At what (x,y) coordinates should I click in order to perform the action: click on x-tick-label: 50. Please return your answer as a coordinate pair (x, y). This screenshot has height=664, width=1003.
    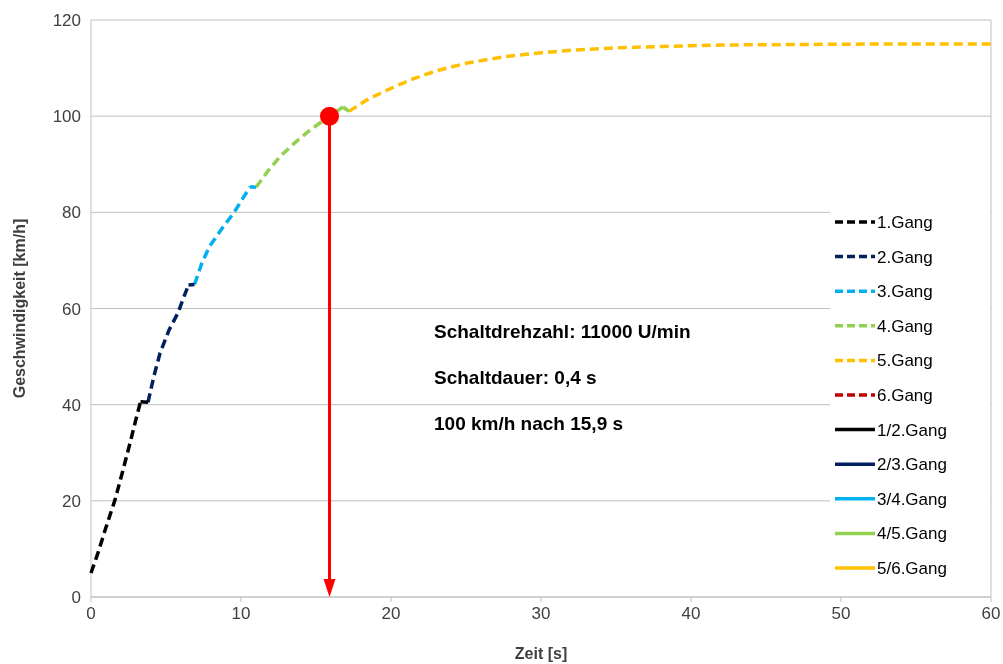
    Looking at the image, I should click on (841, 613).